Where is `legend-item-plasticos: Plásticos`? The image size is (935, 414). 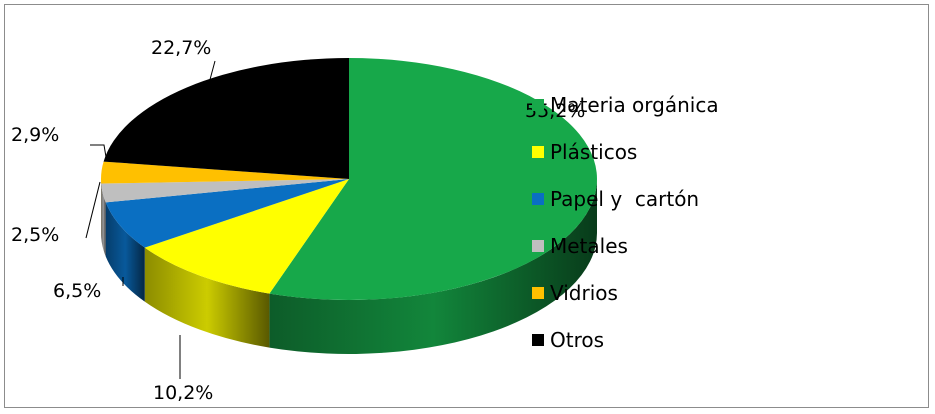 legend-item-plasticos: Plásticos is located at coordinates (625, 151).